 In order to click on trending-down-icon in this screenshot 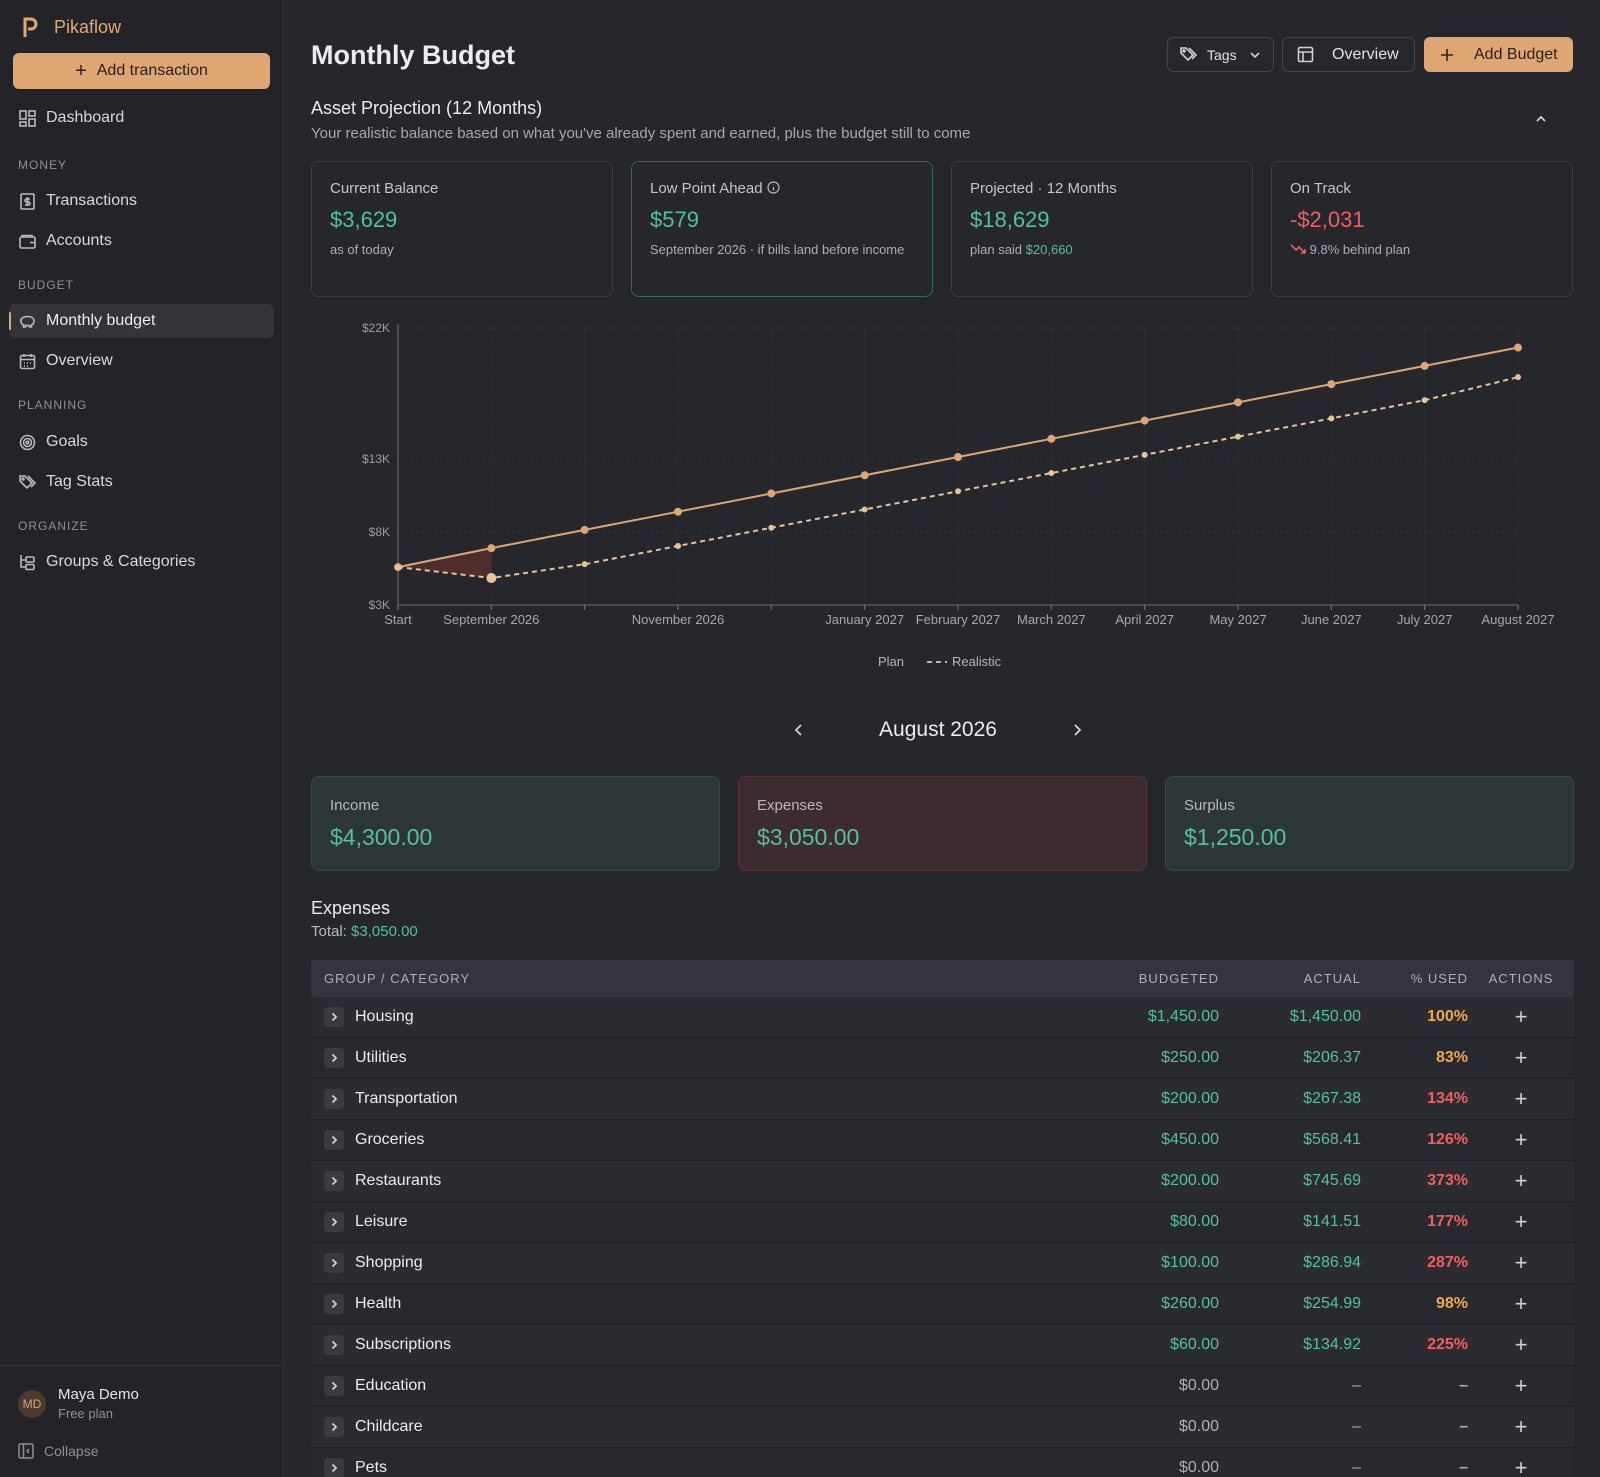, I will do `click(1298, 249)`.